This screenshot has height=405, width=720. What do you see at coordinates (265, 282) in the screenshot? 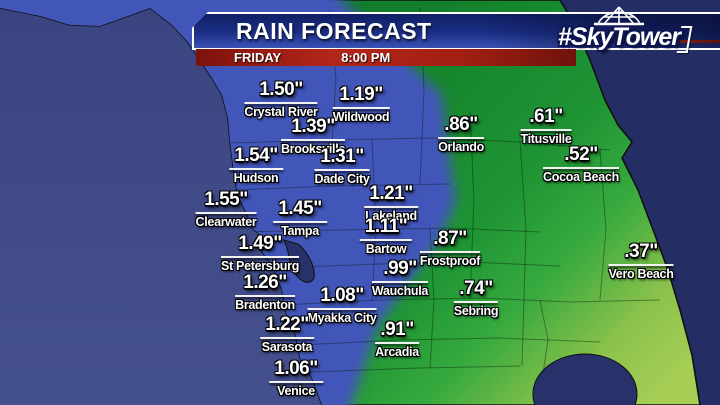
I see `rain-amount: 1.26"` at bounding box center [265, 282].